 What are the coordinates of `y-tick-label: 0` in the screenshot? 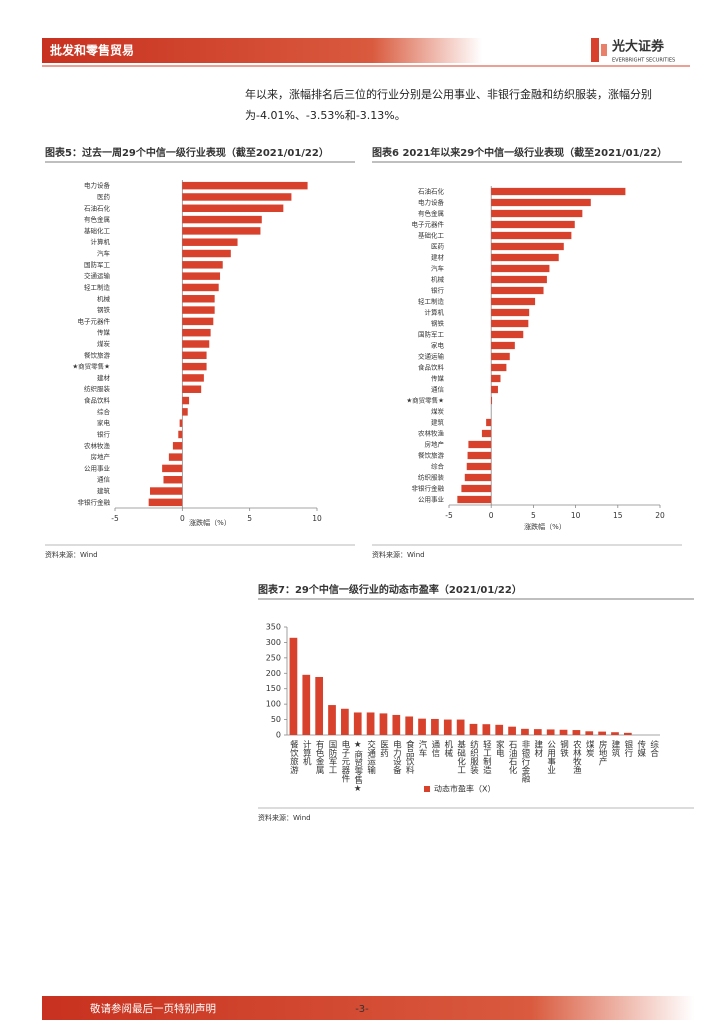 It's located at (278, 735).